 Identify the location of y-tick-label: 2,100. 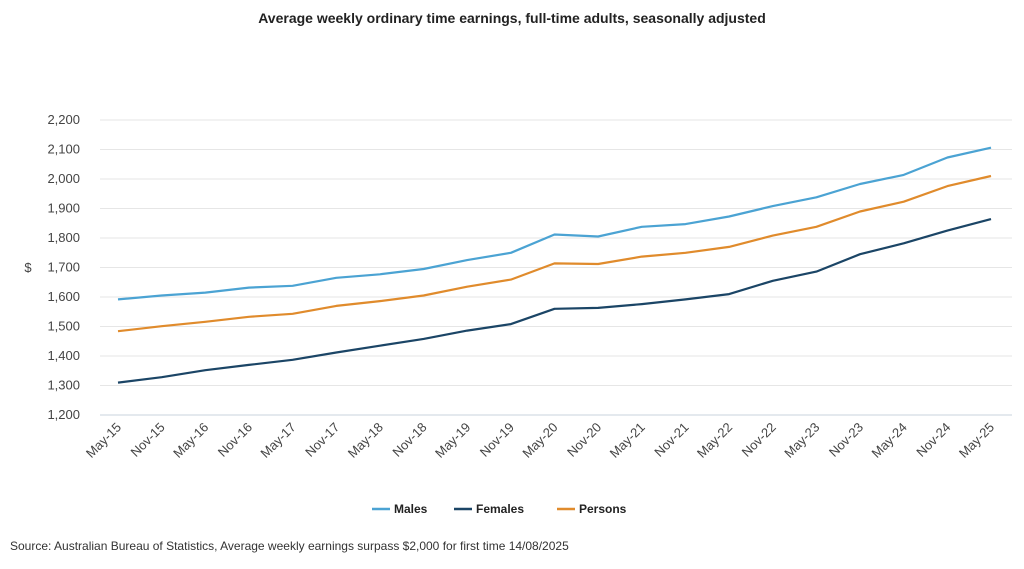
(63, 149).